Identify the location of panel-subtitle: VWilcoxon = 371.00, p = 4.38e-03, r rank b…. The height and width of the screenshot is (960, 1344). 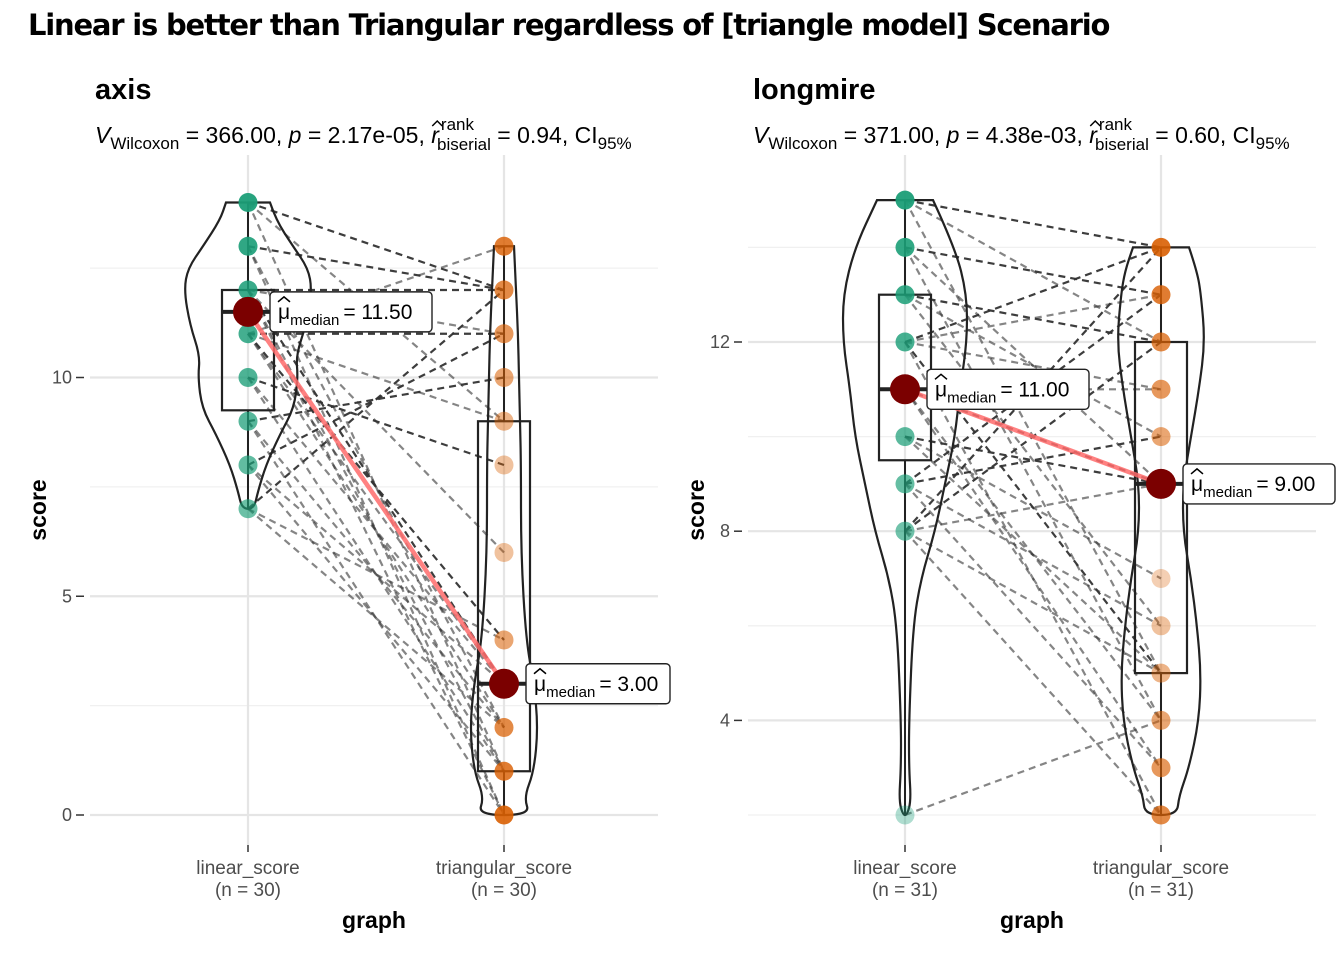
(1021, 134).